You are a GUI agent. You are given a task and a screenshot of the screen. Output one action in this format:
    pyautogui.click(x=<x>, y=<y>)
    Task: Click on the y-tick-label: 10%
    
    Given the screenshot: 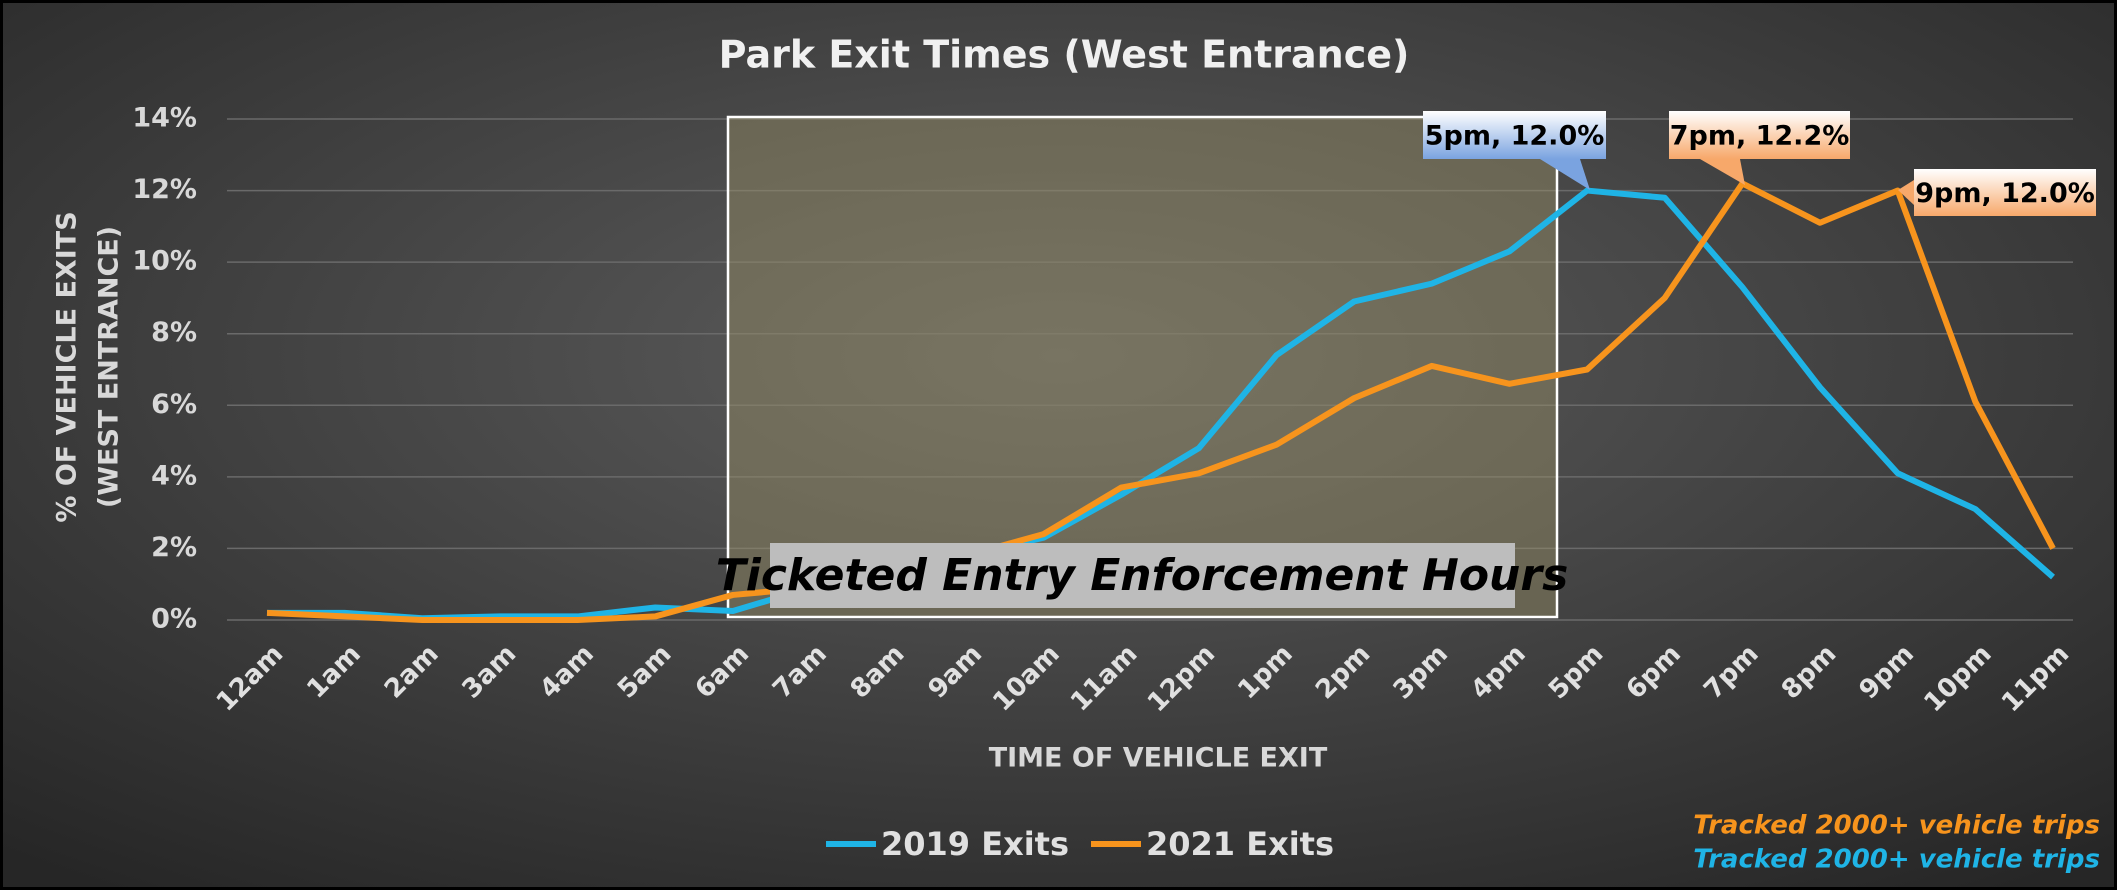 What is the action you would take?
    pyautogui.click(x=164, y=261)
    